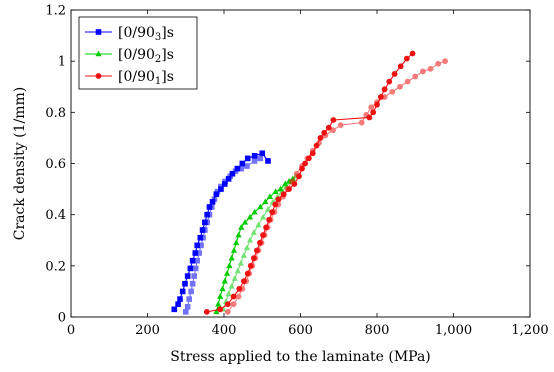  I want to click on legend-label: [0/901]s, so click(146, 78).